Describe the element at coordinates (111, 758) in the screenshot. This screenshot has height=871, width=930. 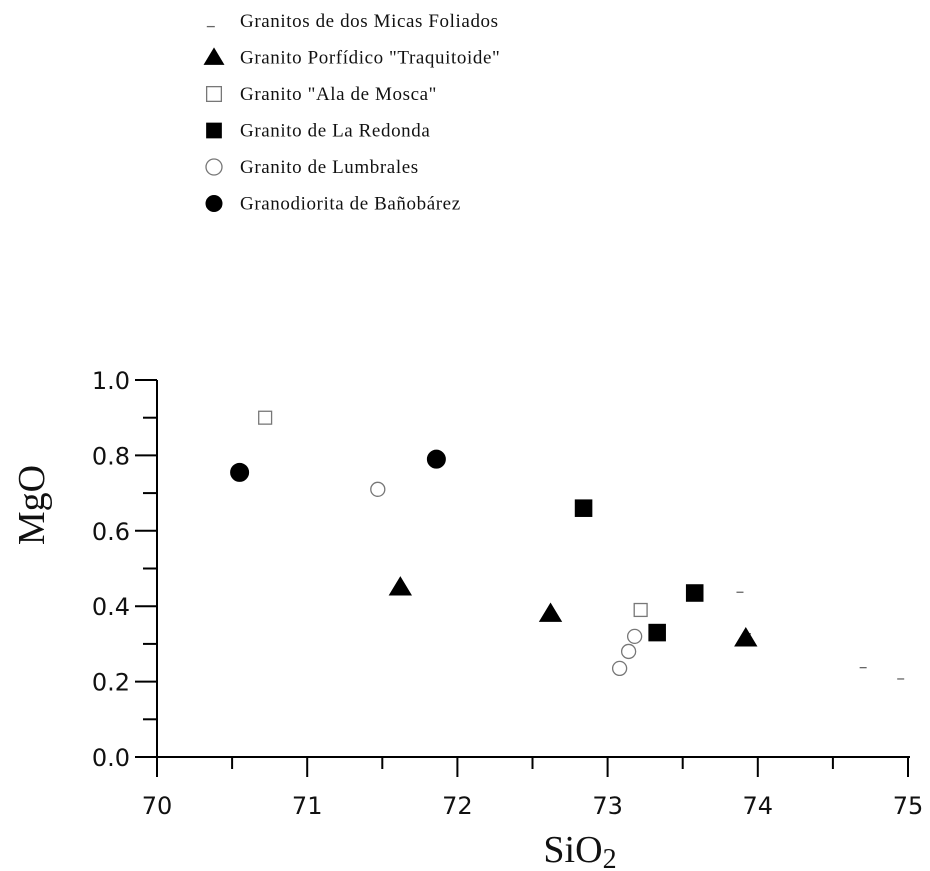
I see `y-tick-label: 0.0` at that location.